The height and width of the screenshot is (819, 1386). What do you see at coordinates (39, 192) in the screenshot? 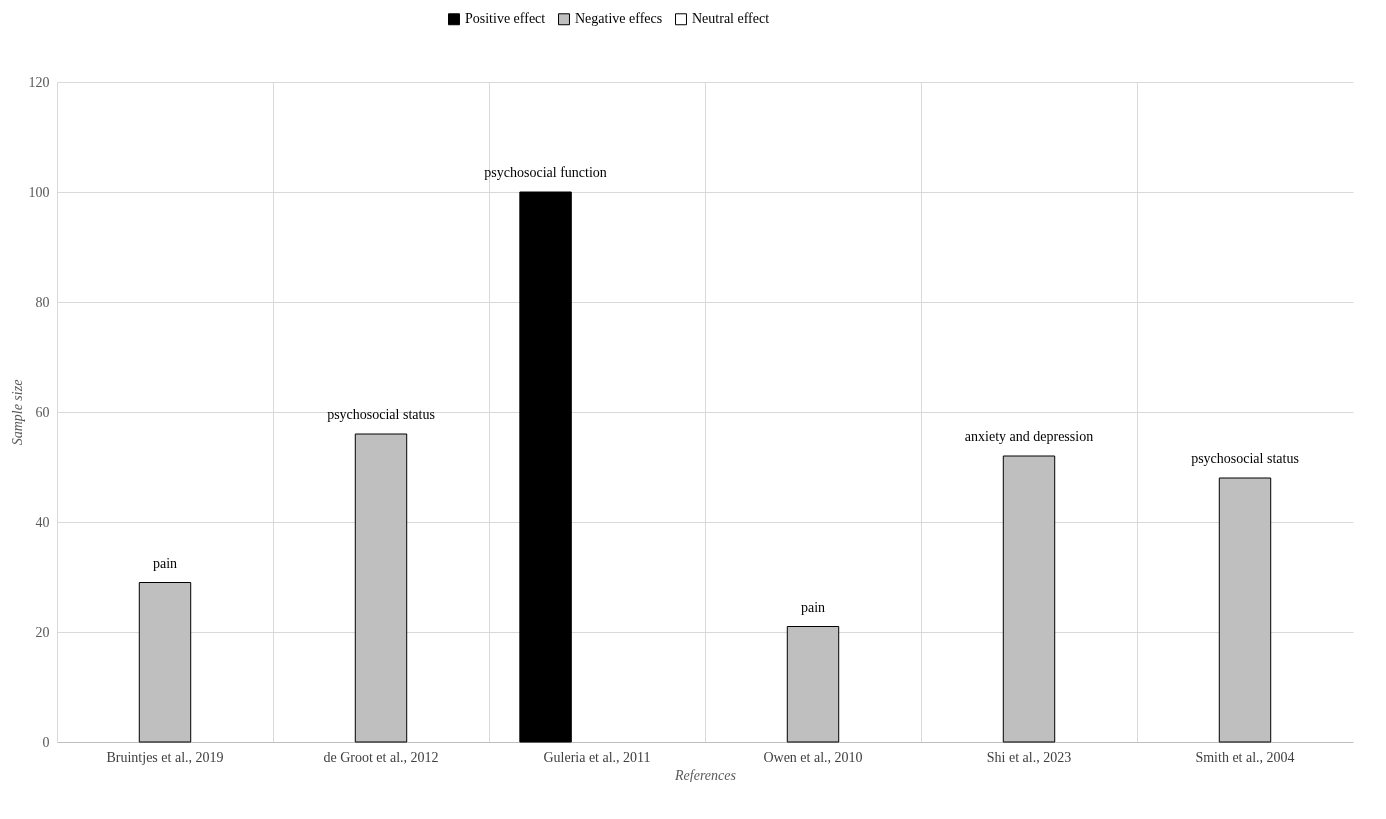
I see `y-tick-label: 100` at bounding box center [39, 192].